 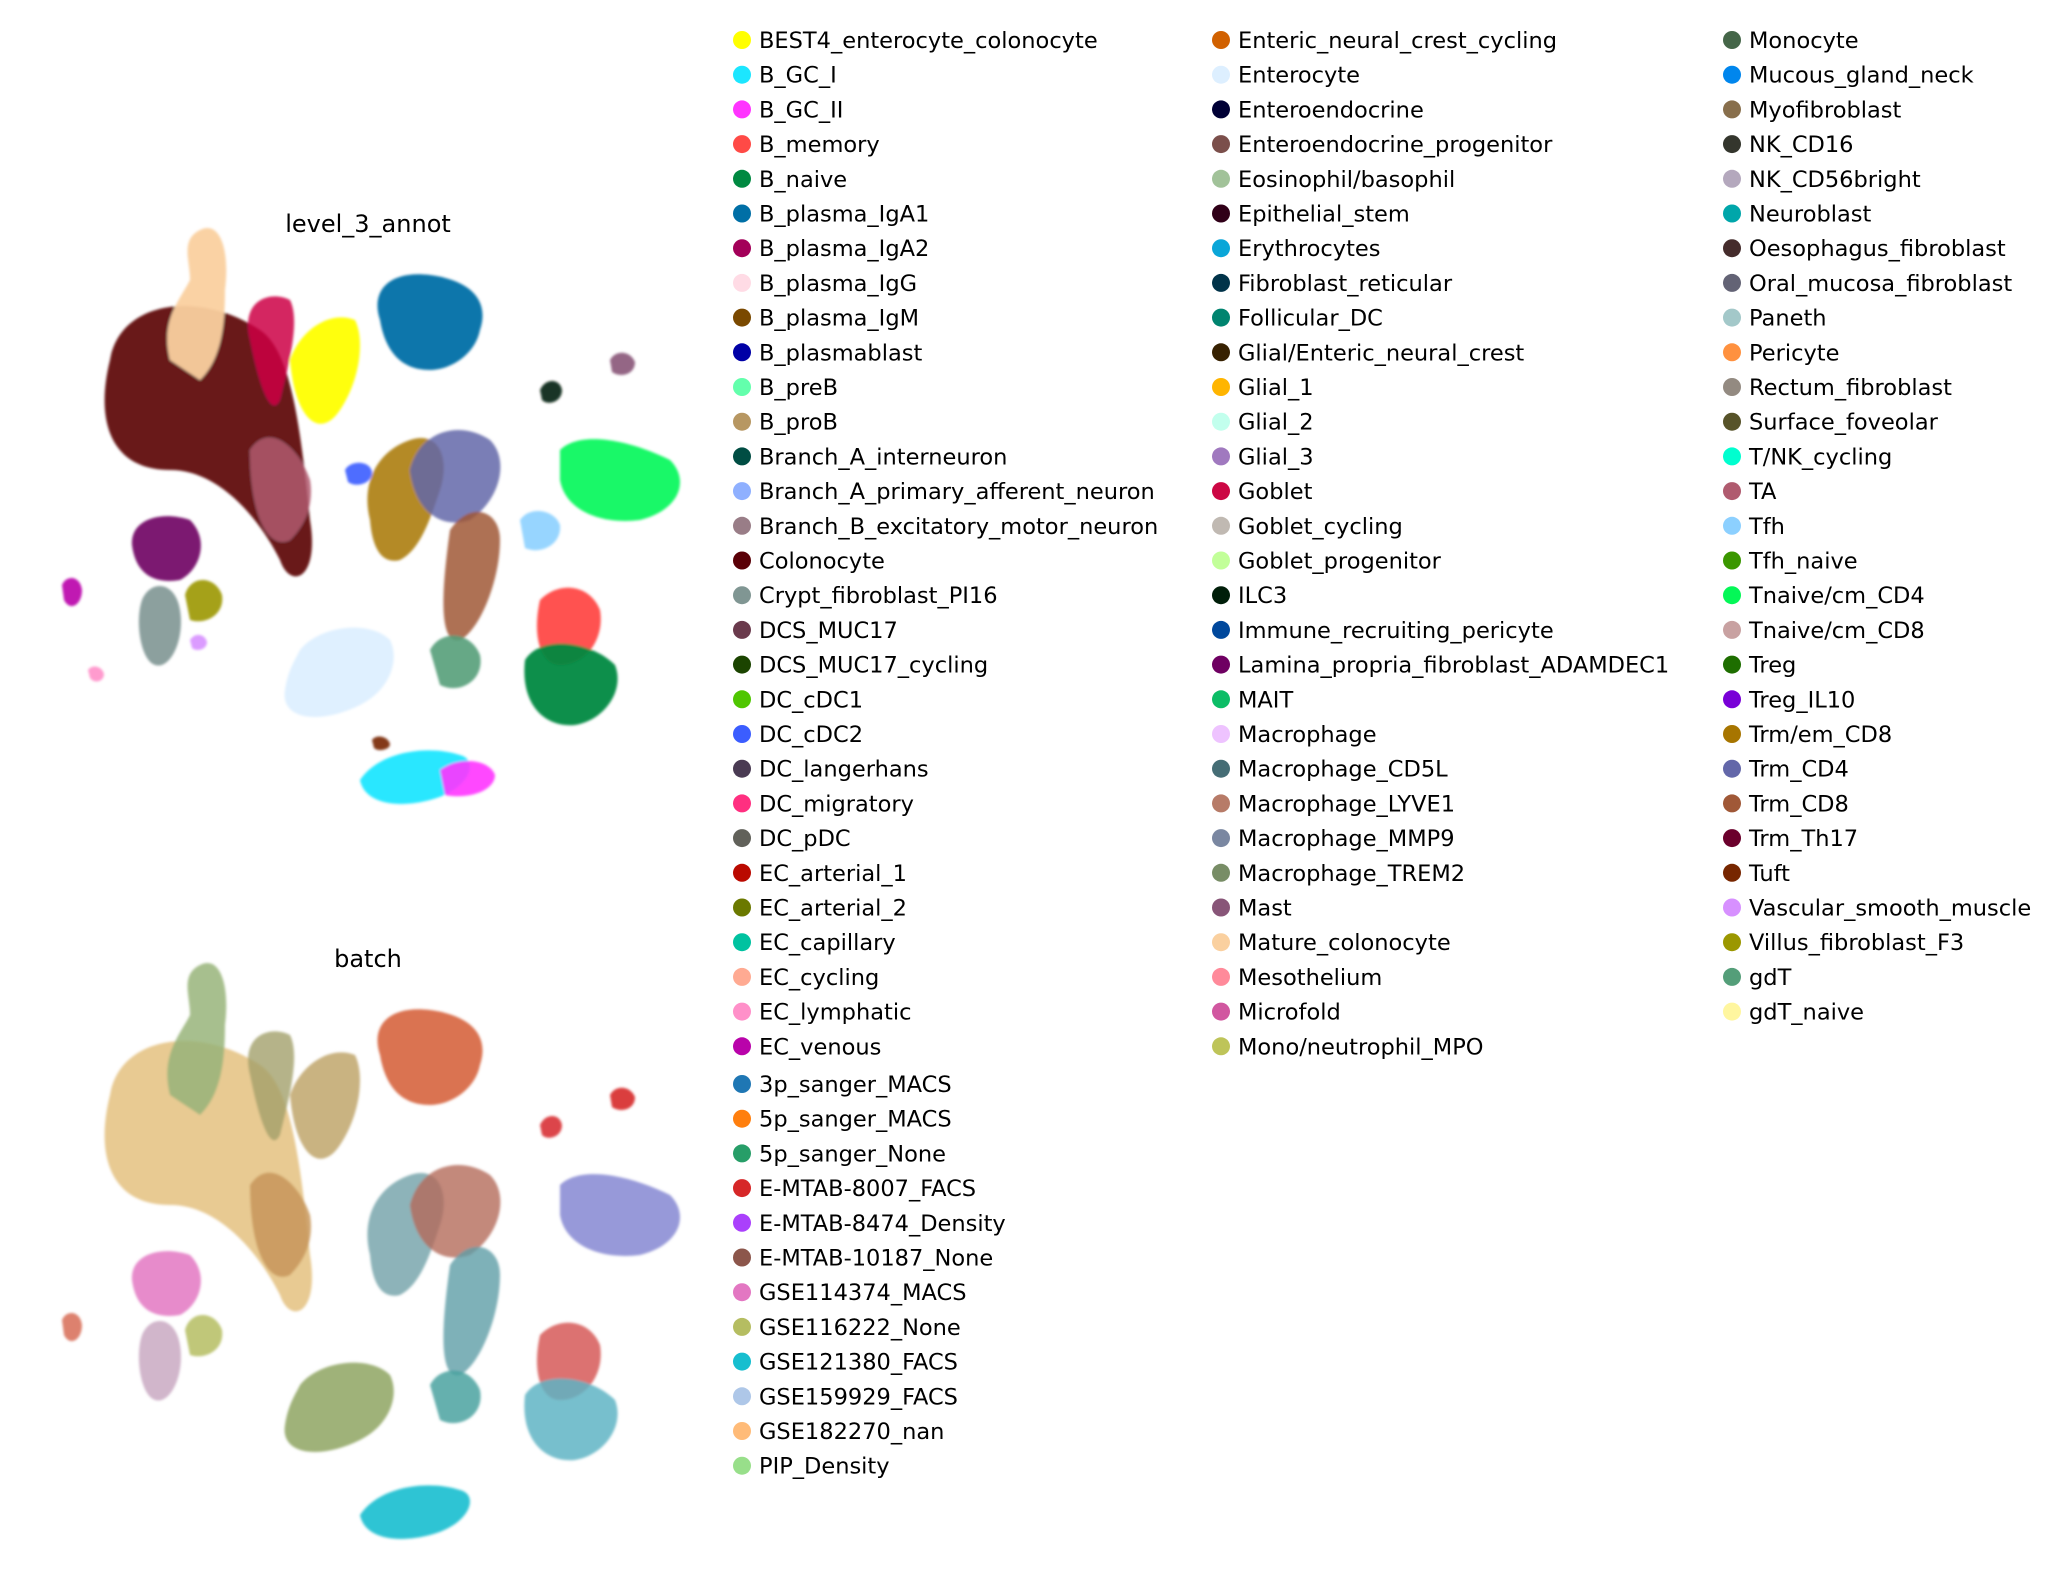 What do you see at coordinates (827, 943) in the screenshot?
I see `legend-label: EC_capillary` at bounding box center [827, 943].